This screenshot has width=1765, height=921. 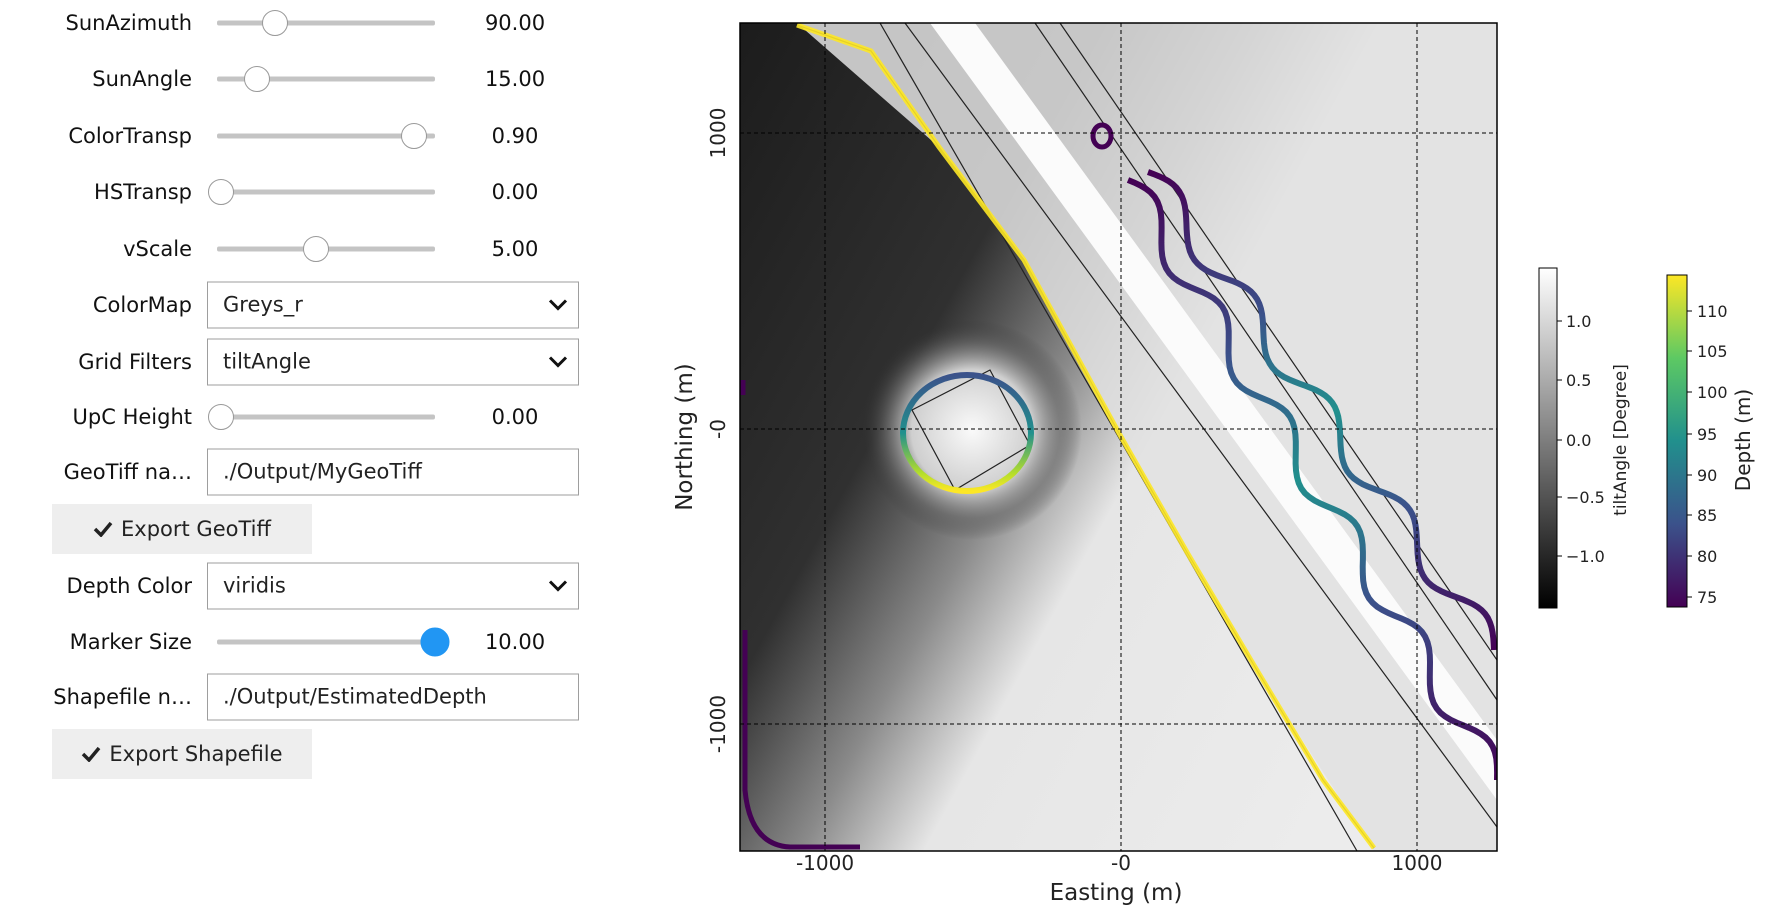 What do you see at coordinates (515, 249) in the screenshot?
I see `value: 5.00` at bounding box center [515, 249].